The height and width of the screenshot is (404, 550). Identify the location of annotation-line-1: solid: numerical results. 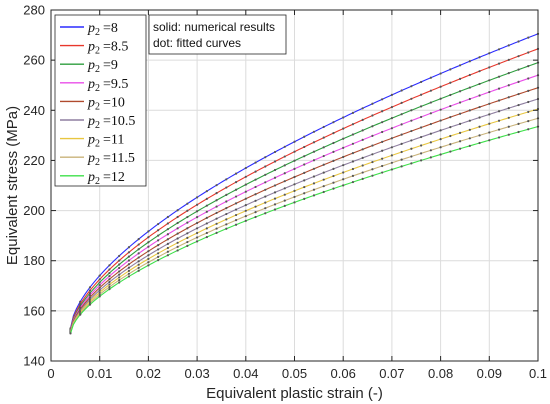
(214, 27).